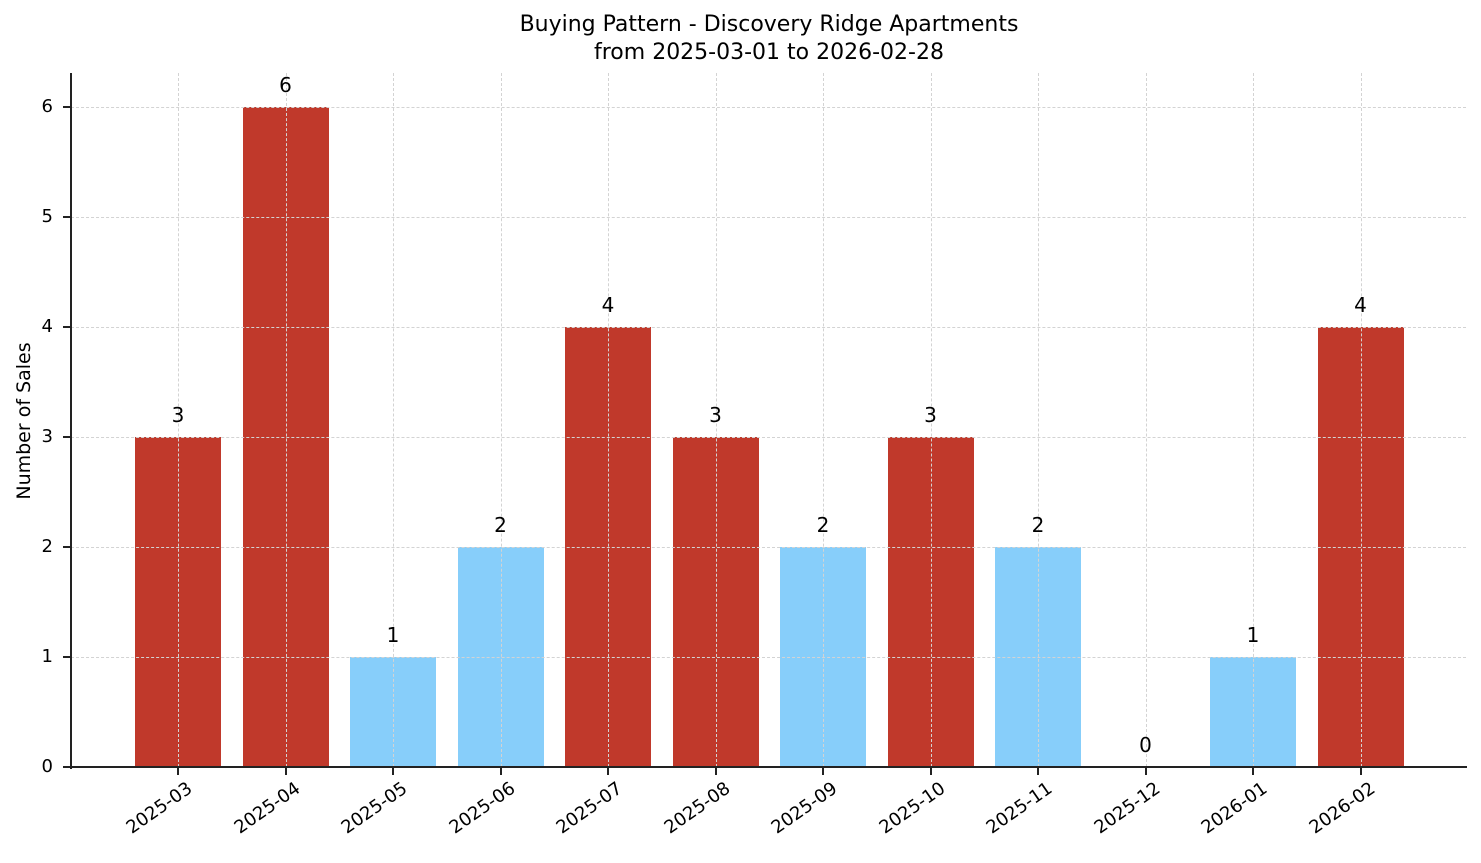 The image size is (1481, 863). What do you see at coordinates (47, 217) in the screenshot?
I see `y-tick-label: 5` at bounding box center [47, 217].